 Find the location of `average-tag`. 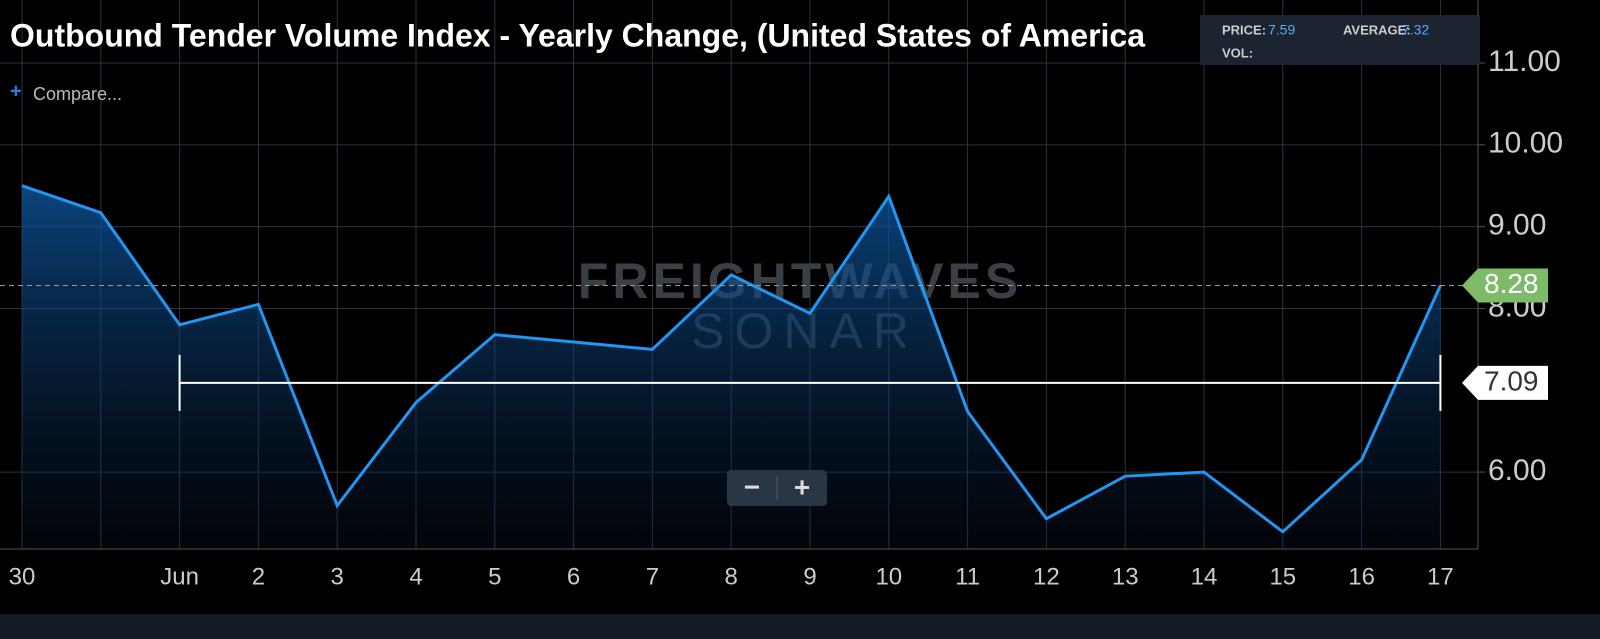

average-tag is located at coordinates (1505, 382).